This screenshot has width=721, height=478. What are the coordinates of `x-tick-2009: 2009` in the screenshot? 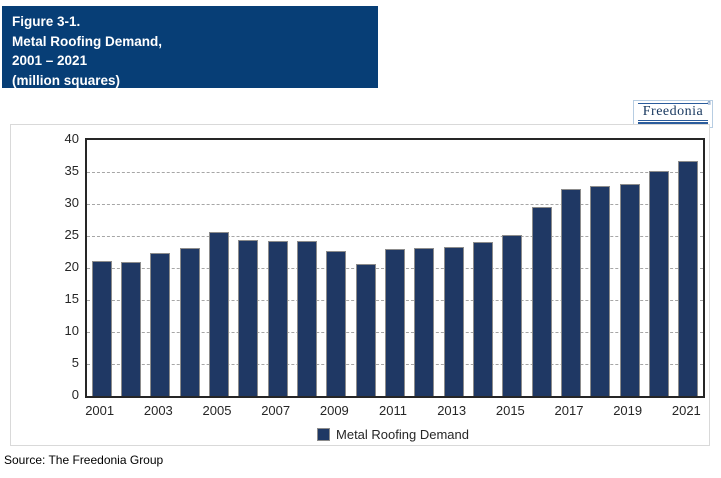 It's located at (334, 410).